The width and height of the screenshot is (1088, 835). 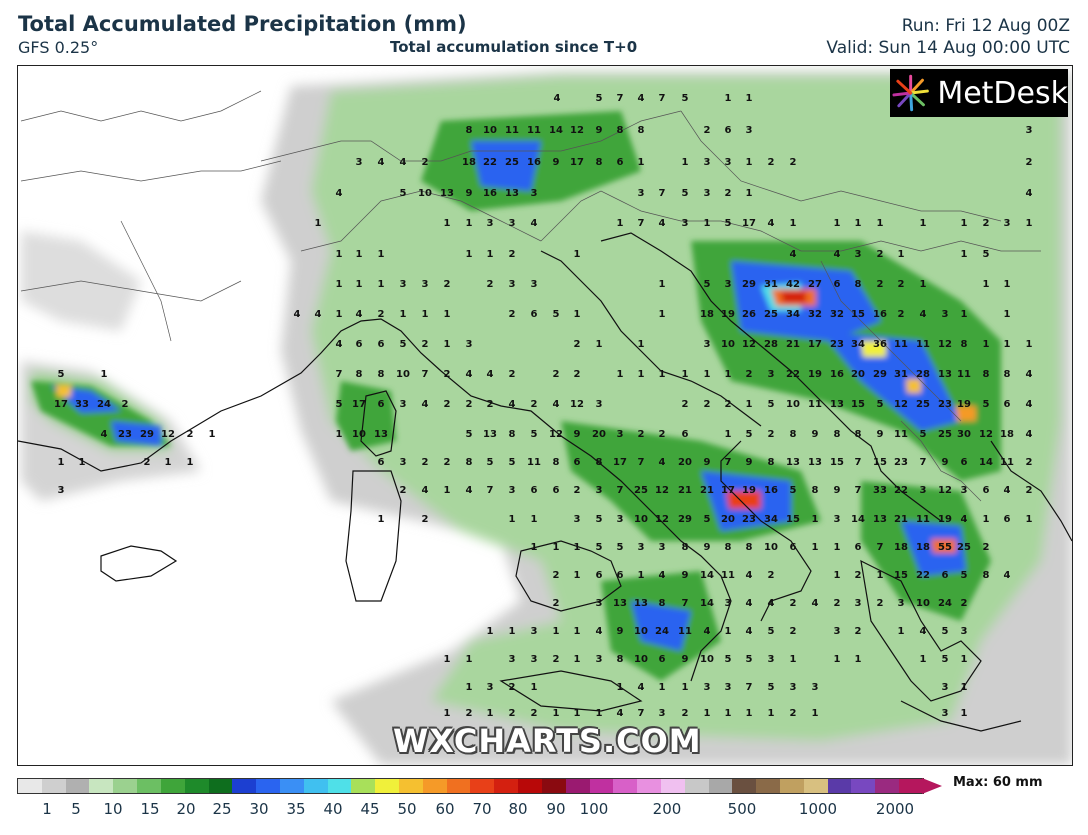 I want to click on precip-value: 12, so click(x=577, y=404).